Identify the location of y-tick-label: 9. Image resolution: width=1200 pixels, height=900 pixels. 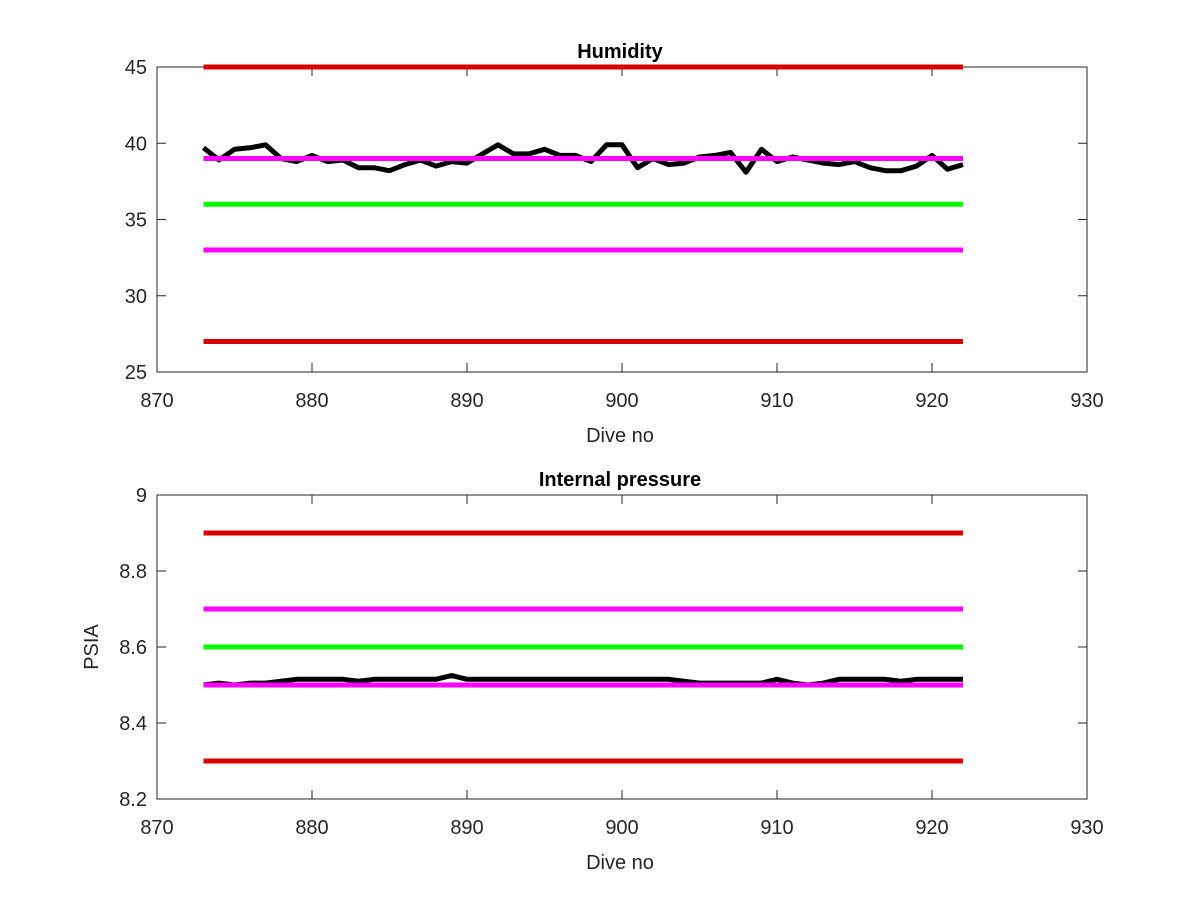
(141, 496).